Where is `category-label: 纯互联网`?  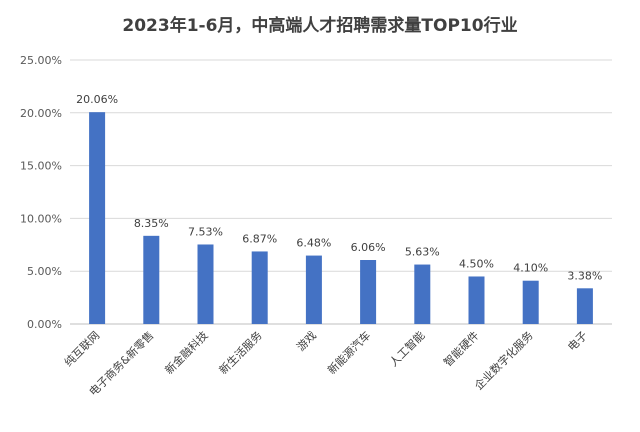
category-label: 纯互联网 is located at coordinates (82, 349).